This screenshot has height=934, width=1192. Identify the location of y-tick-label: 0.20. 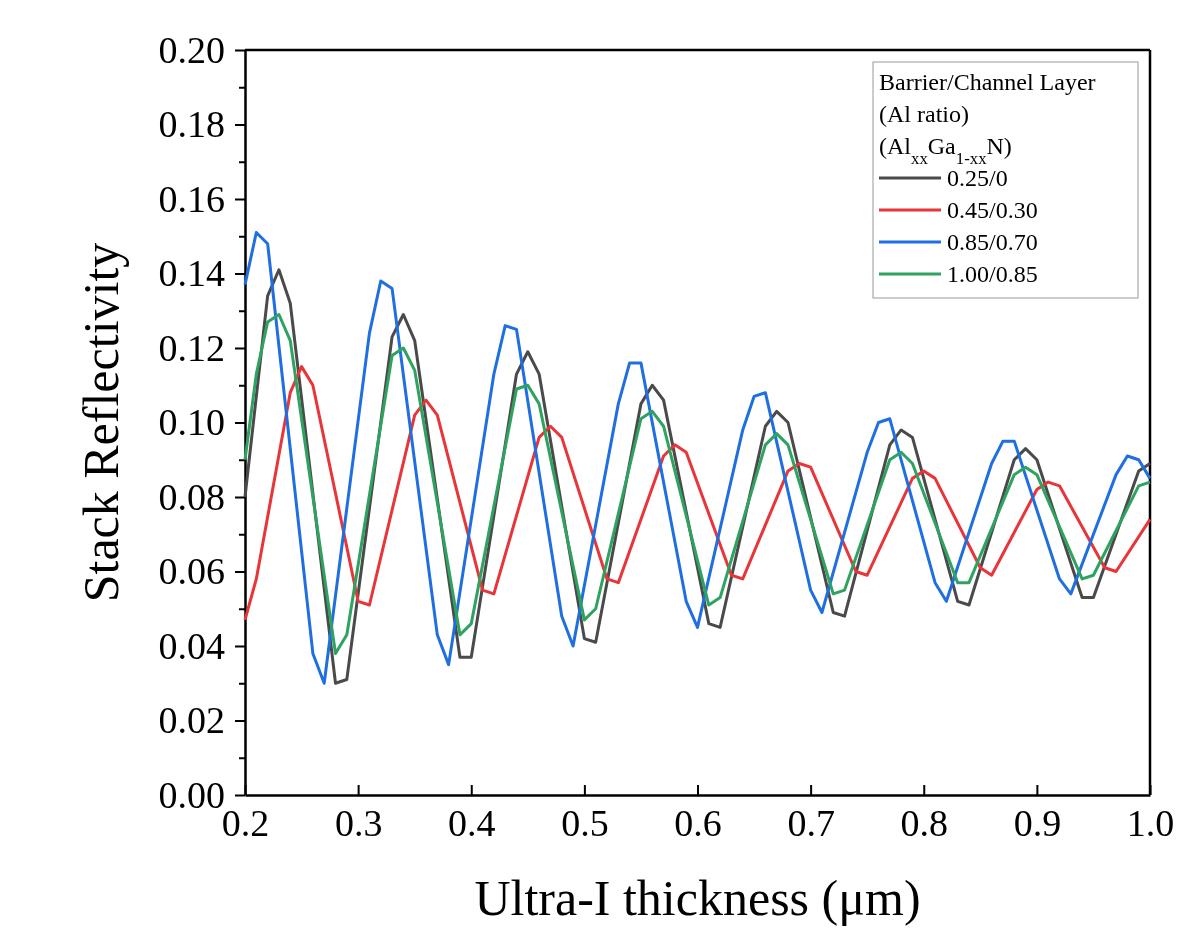
(191, 49).